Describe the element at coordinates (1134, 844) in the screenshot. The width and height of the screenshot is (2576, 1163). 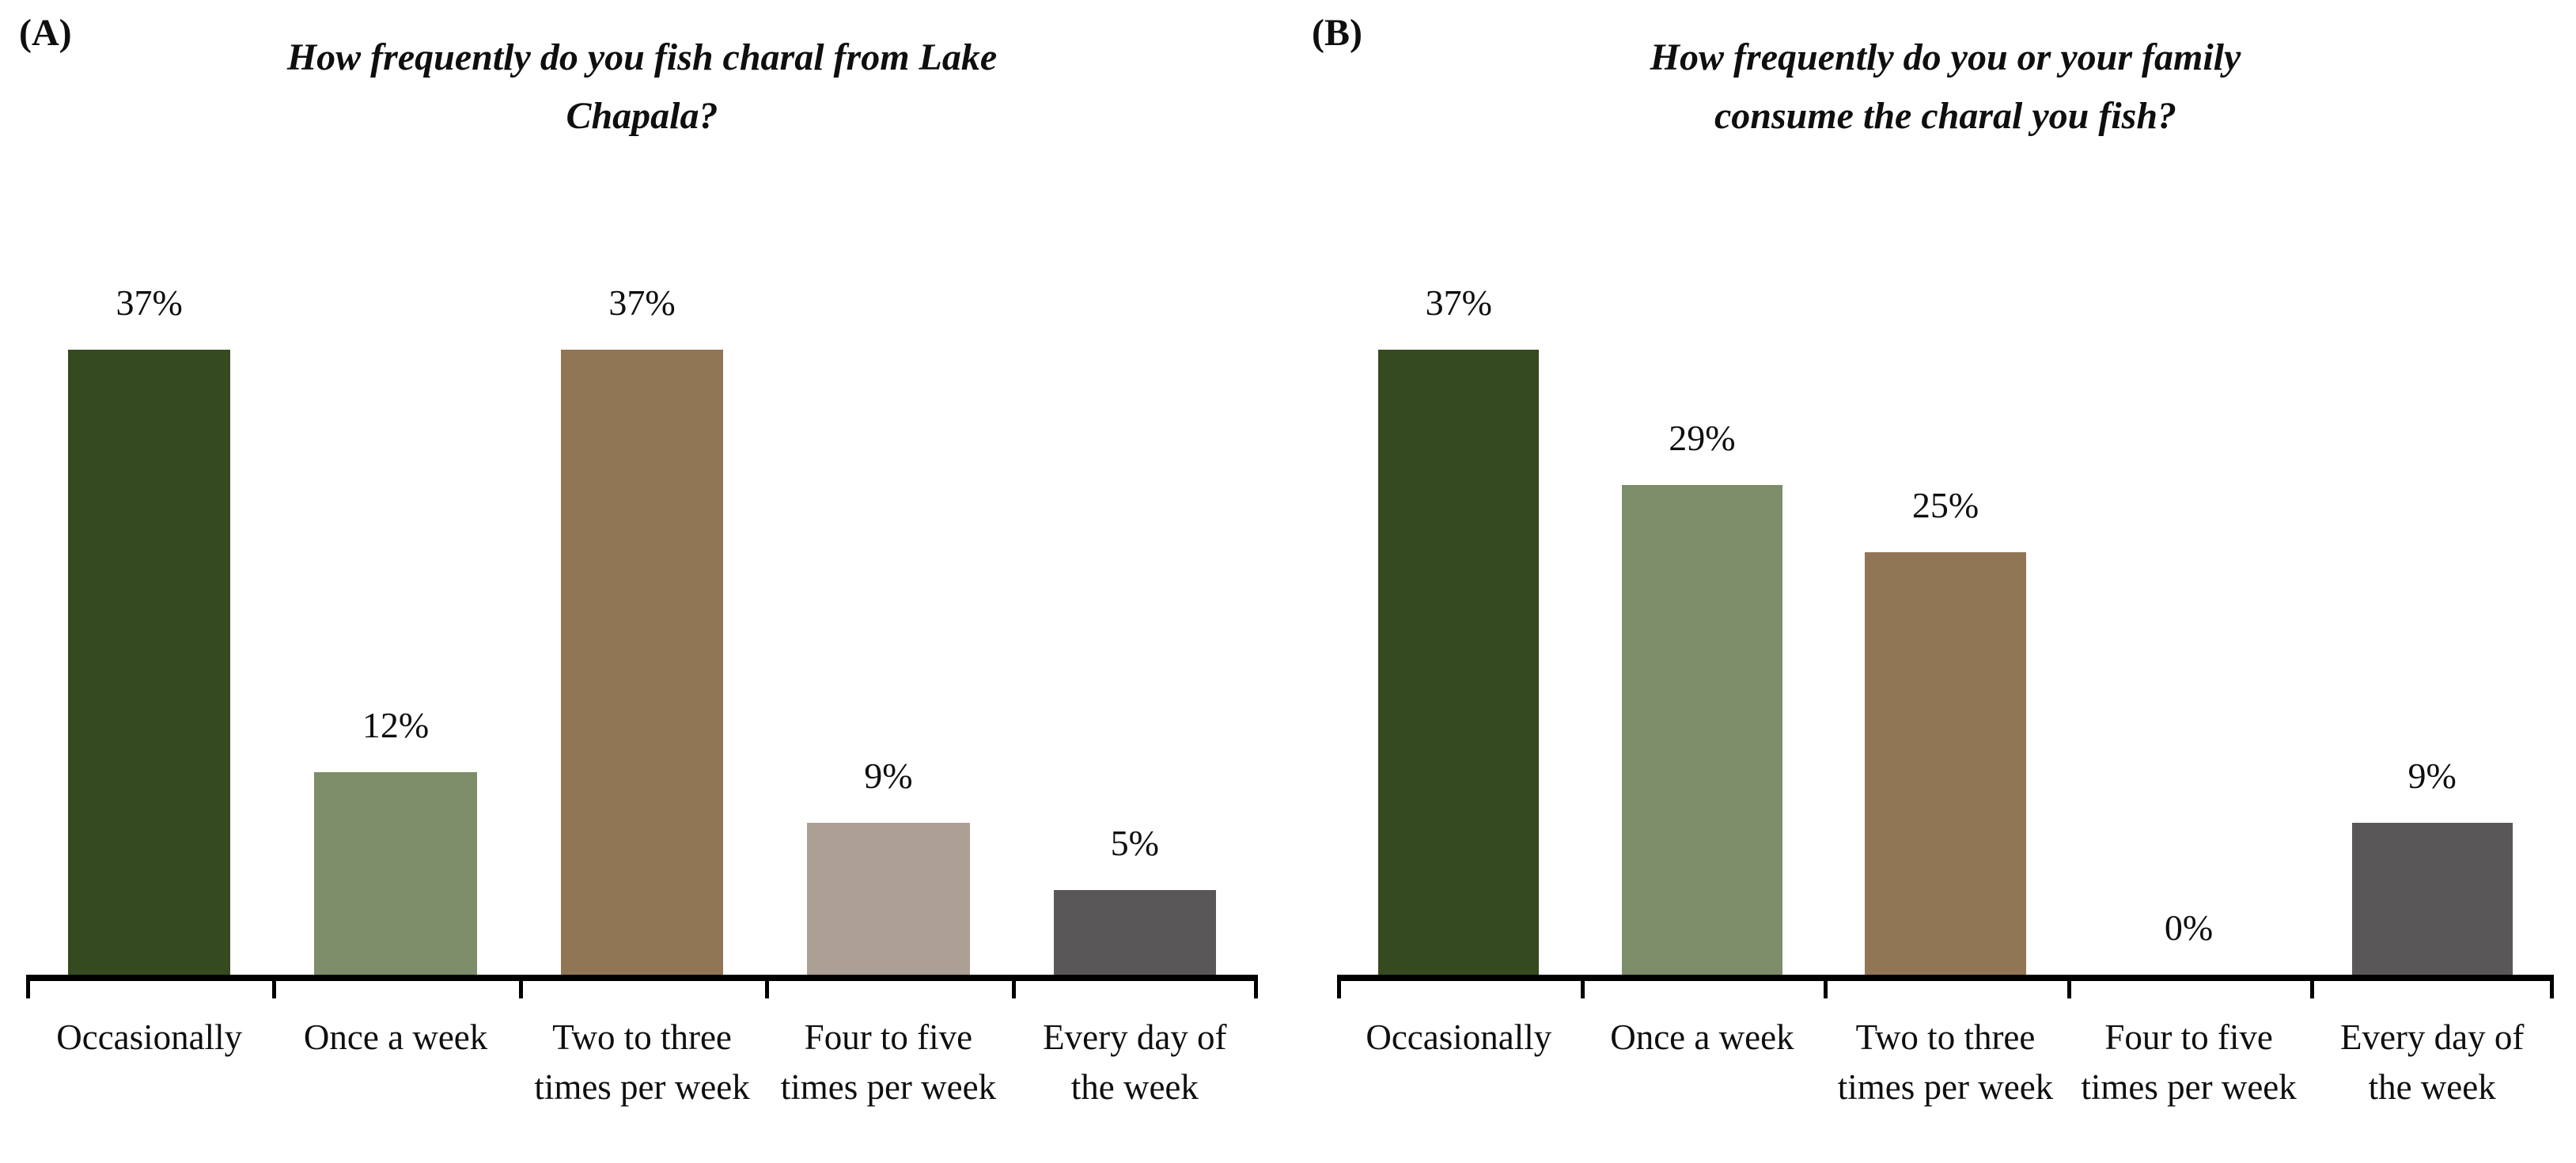
I see `bar-value-label: 5%` at that location.